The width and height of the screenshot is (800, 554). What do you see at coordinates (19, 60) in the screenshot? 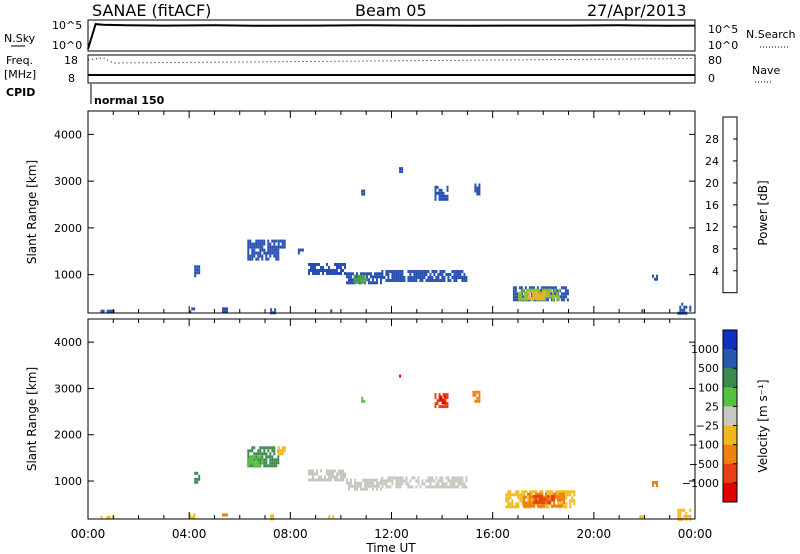
I see `freq-label: Freq.` at bounding box center [19, 60].